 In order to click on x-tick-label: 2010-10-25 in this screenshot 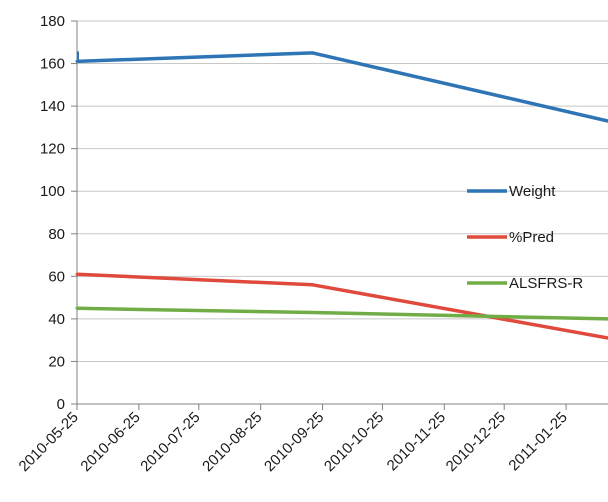, I will do `click(354, 442)`.